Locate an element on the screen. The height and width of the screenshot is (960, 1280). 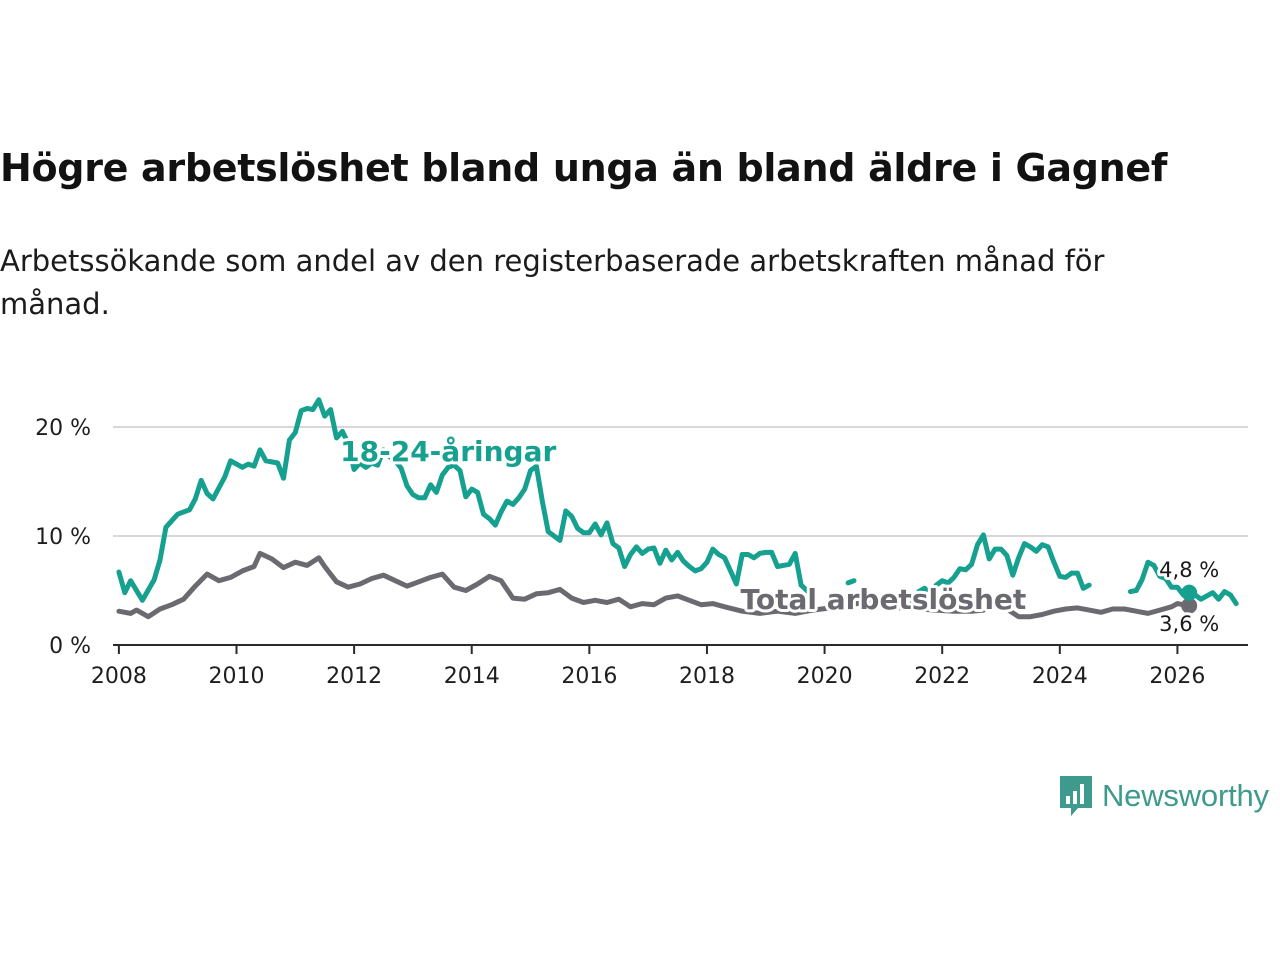
x-tick-label: 2014 is located at coordinates (472, 676).